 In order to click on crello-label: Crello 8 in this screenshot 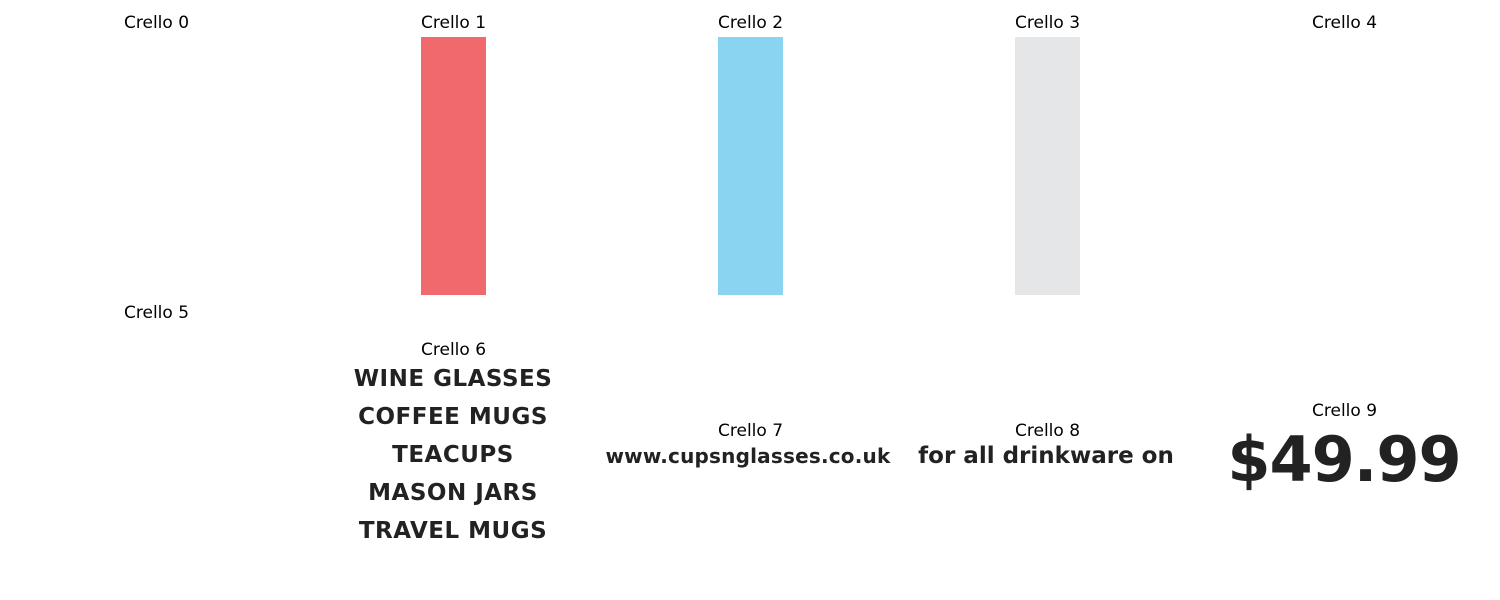, I will do `click(1048, 431)`.